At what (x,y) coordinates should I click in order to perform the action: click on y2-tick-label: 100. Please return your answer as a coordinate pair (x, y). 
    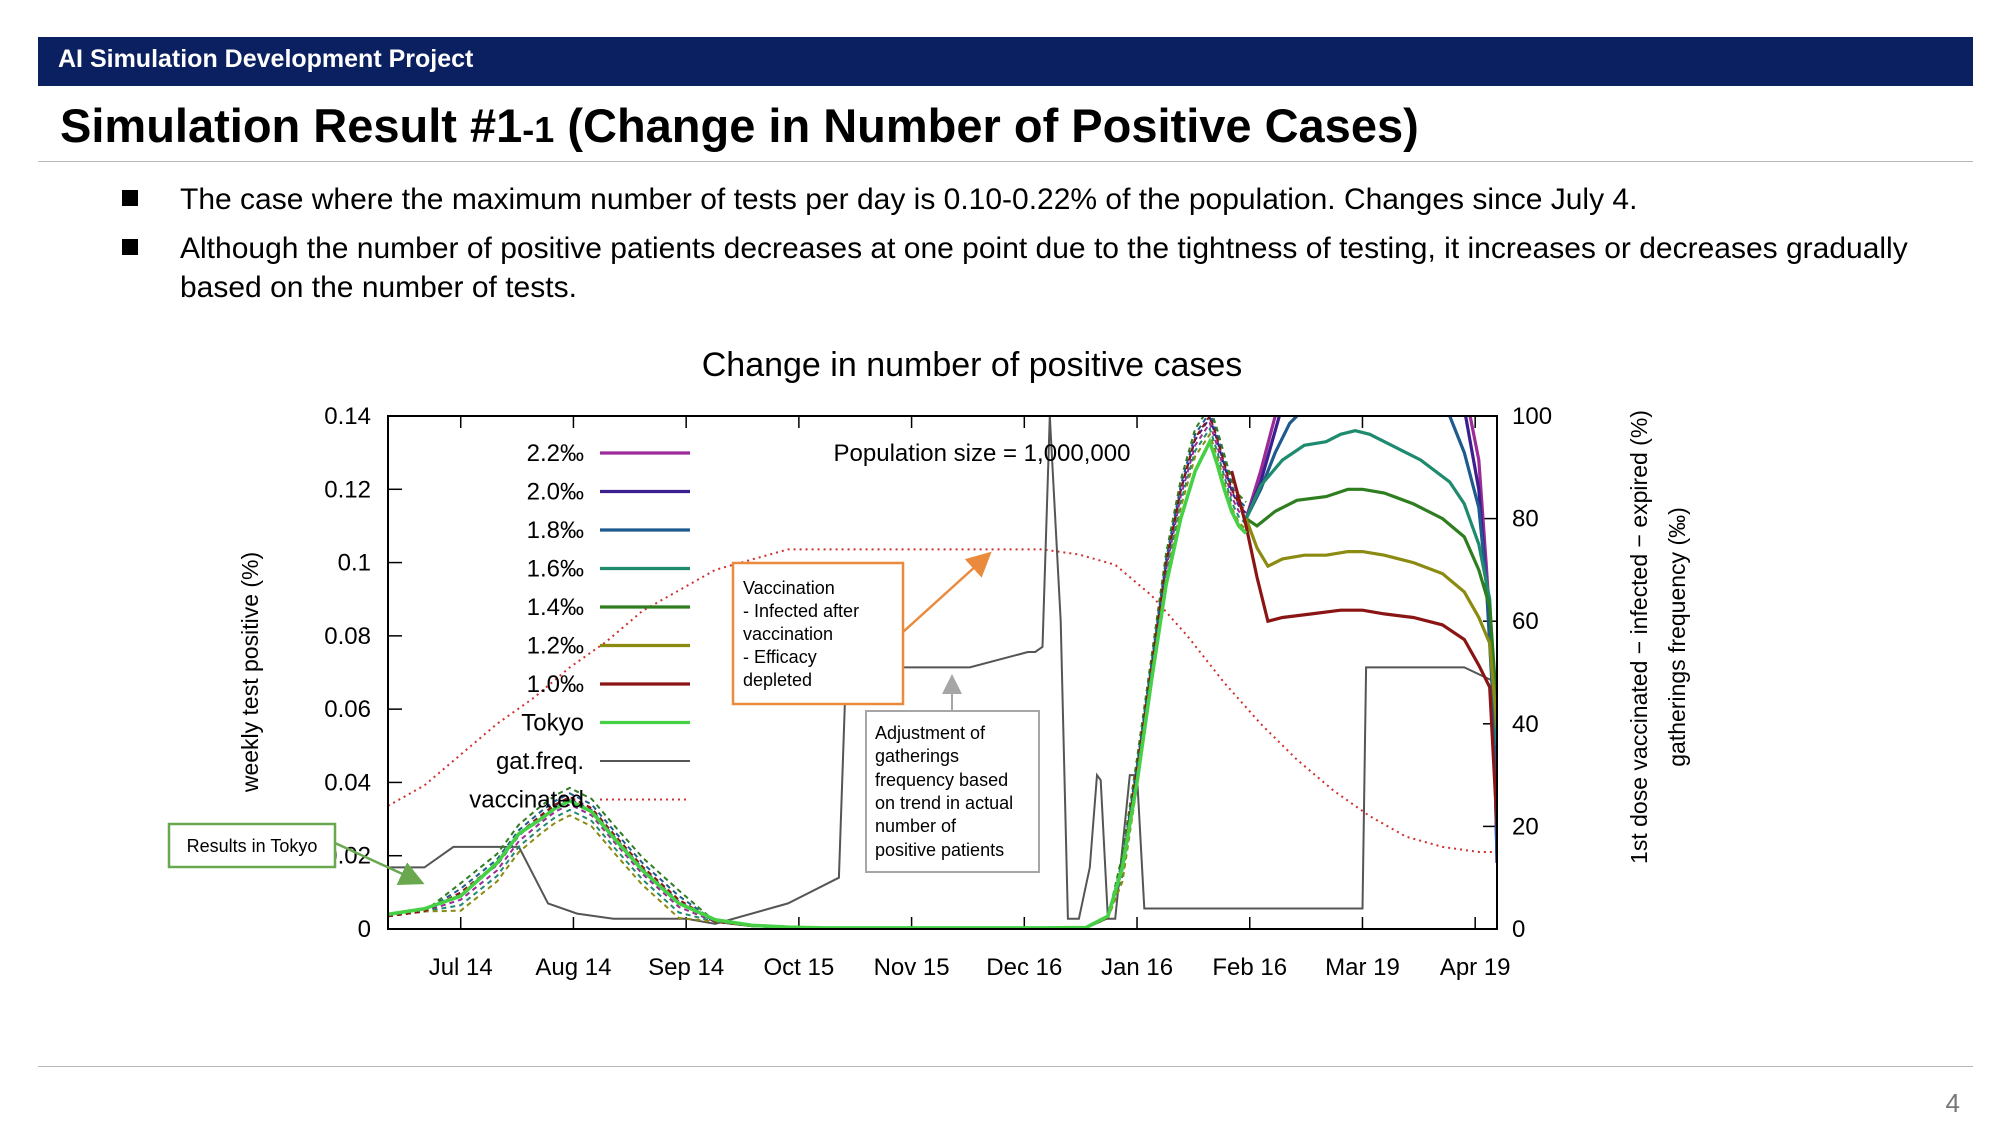
    Looking at the image, I should click on (1532, 416).